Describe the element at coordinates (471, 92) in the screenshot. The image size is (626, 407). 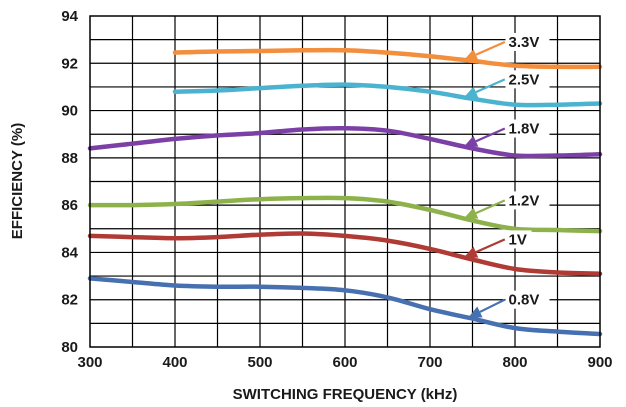
I see `series-arrowhead-2-5v` at that location.